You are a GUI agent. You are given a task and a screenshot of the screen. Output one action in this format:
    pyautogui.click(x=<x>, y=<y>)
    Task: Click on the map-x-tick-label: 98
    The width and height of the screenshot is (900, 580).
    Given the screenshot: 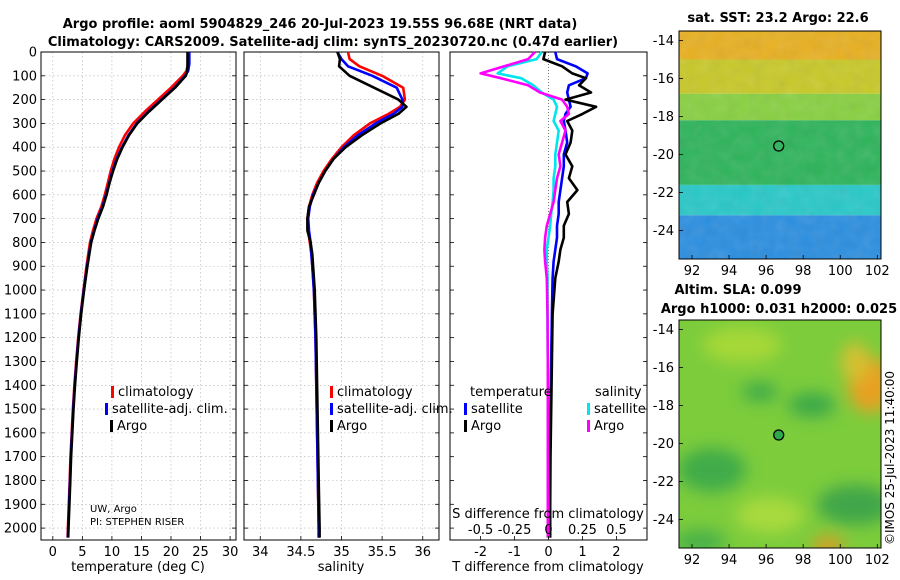 What is the action you would take?
    pyautogui.click(x=803, y=560)
    